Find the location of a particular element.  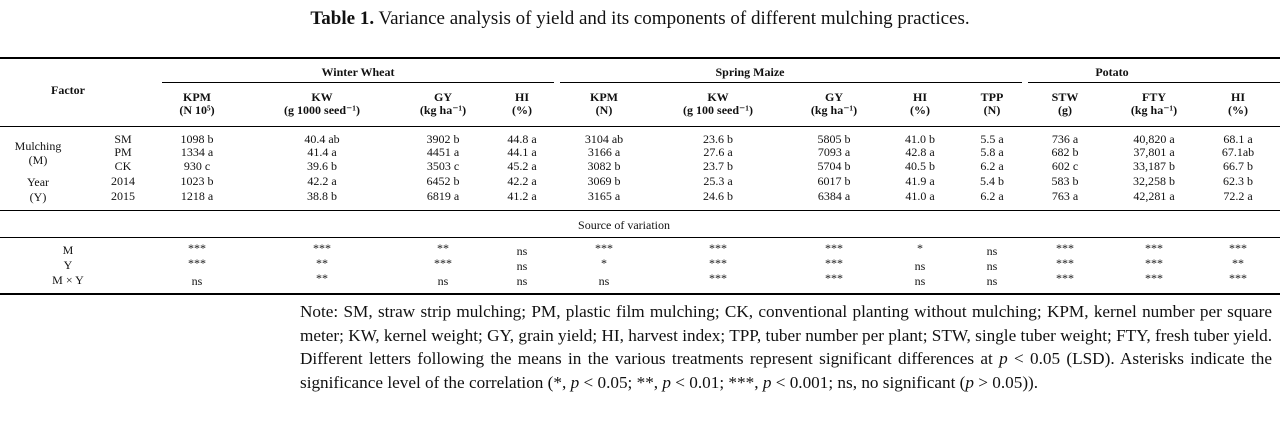

table-cell: 41.0 a is located at coordinates (920, 196).